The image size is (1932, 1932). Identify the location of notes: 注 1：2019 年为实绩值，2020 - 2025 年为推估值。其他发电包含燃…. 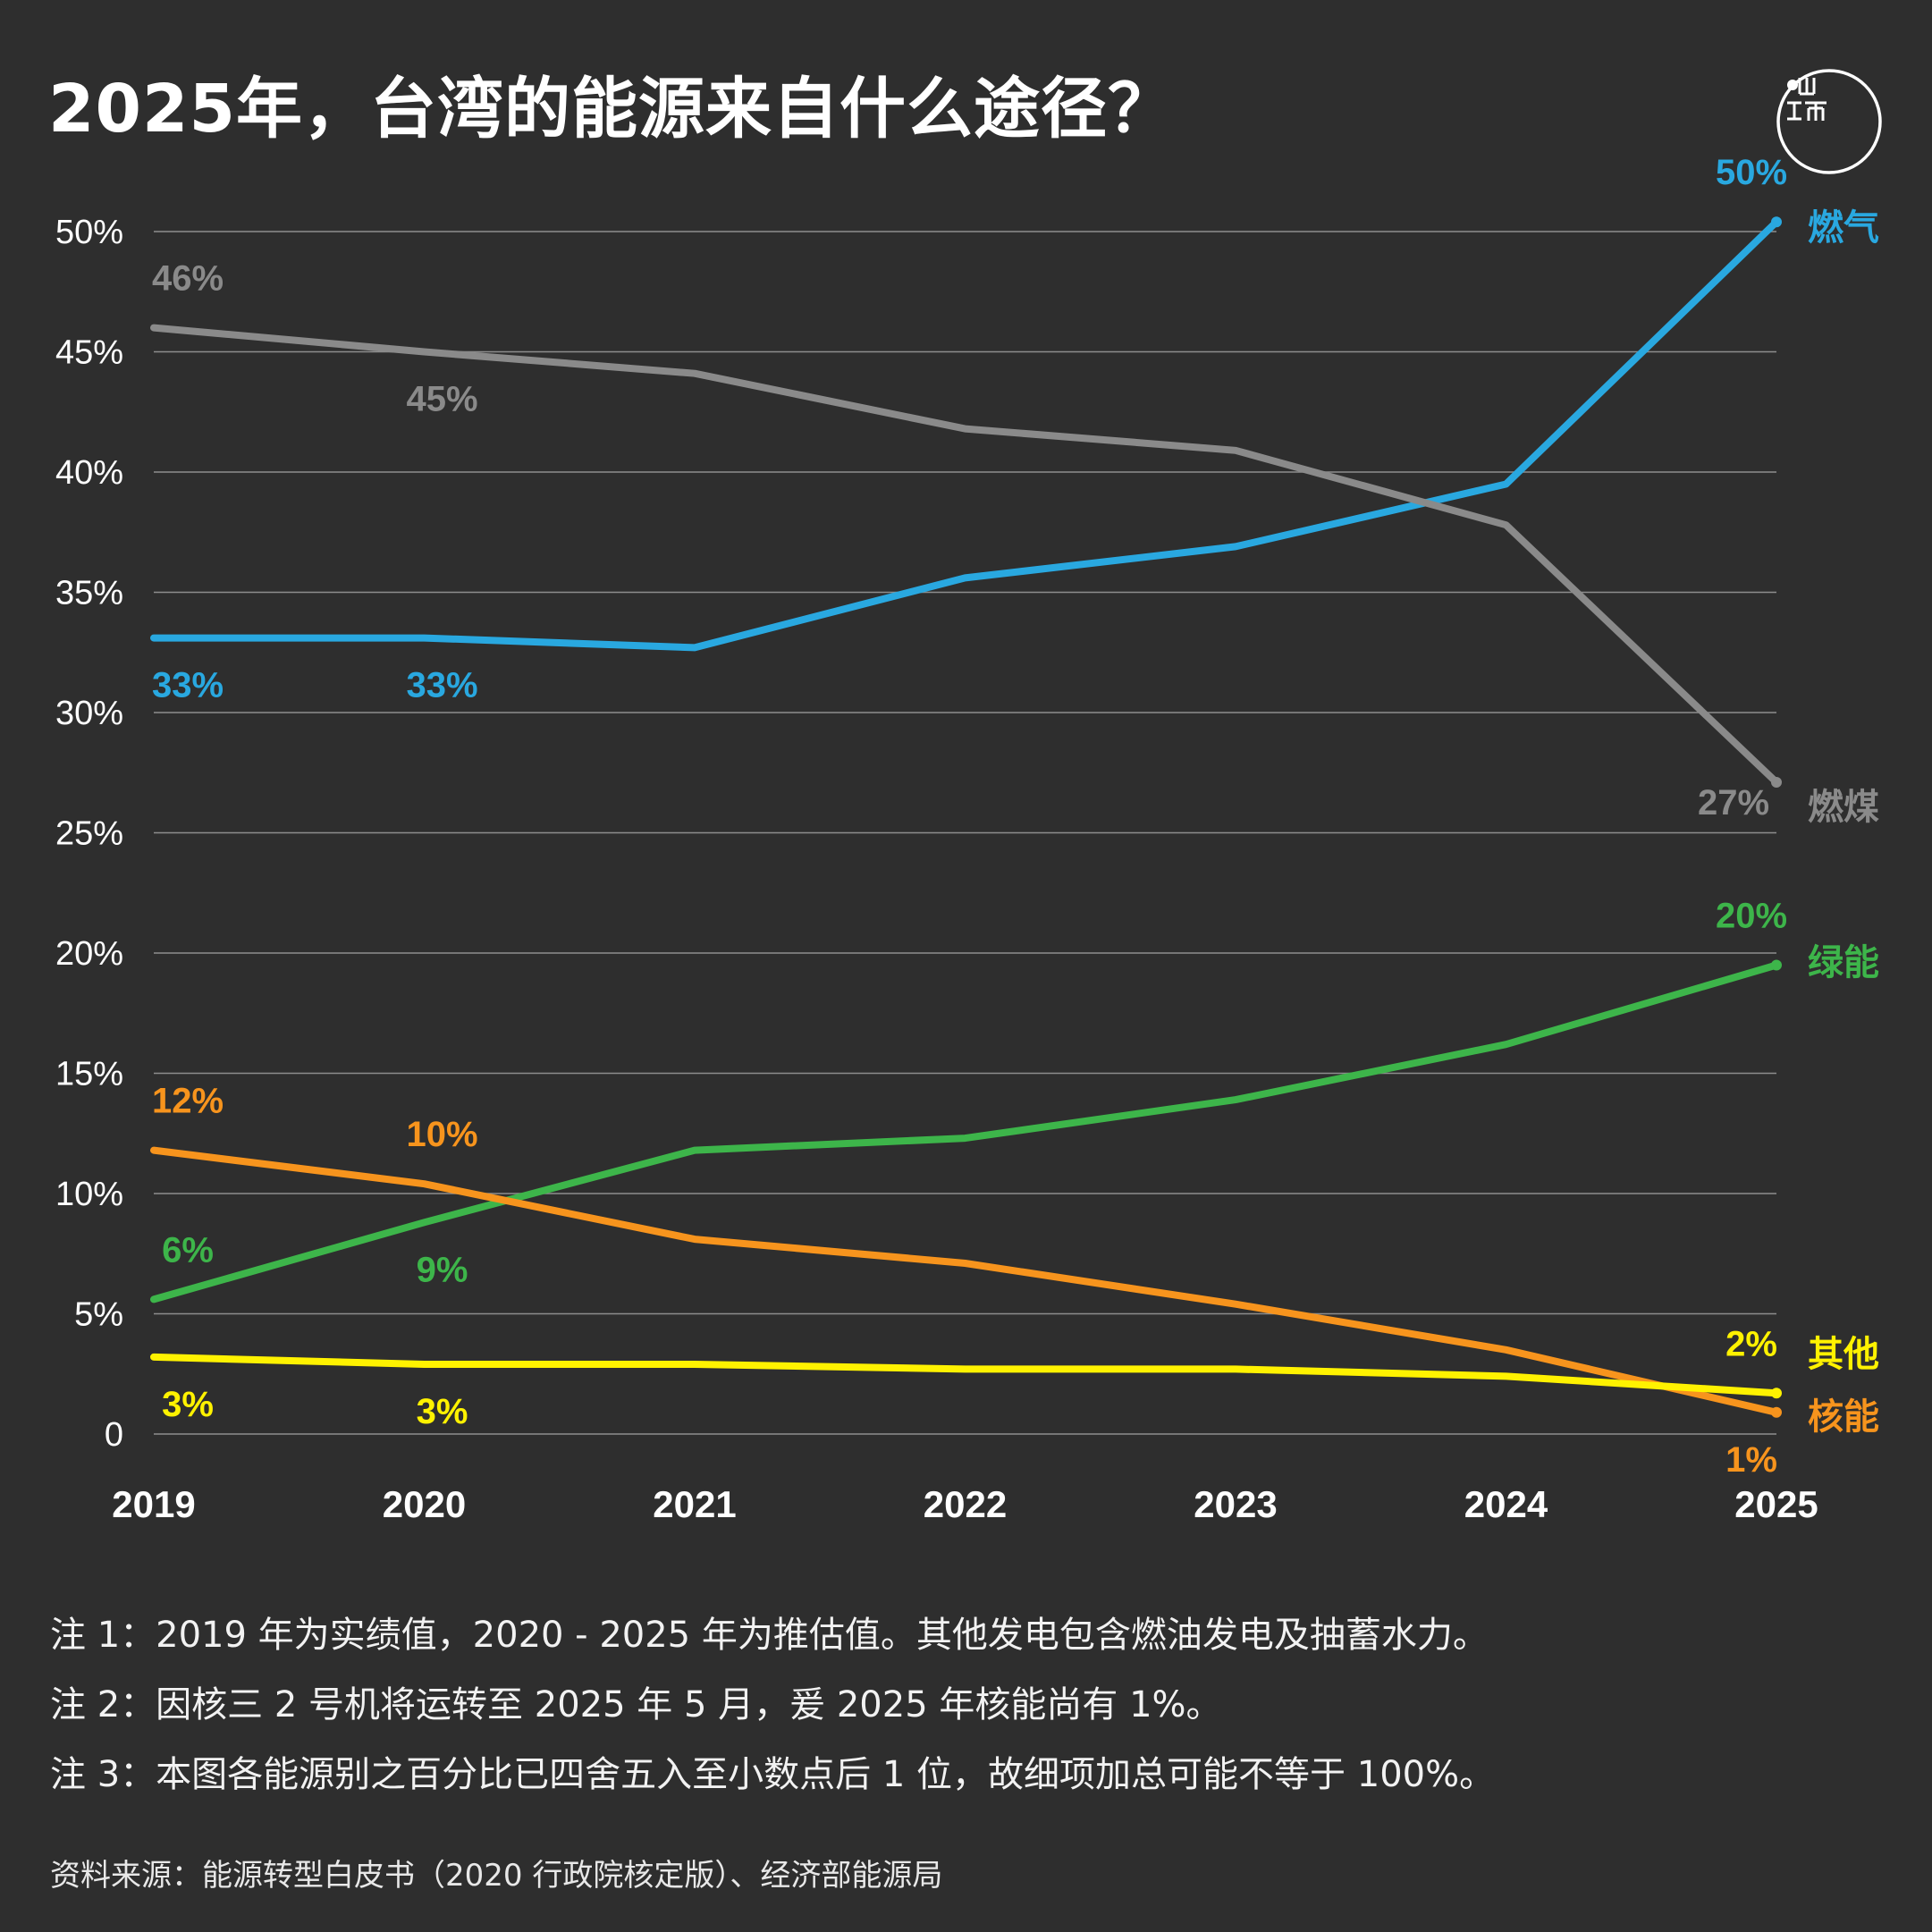
(772, 1705).